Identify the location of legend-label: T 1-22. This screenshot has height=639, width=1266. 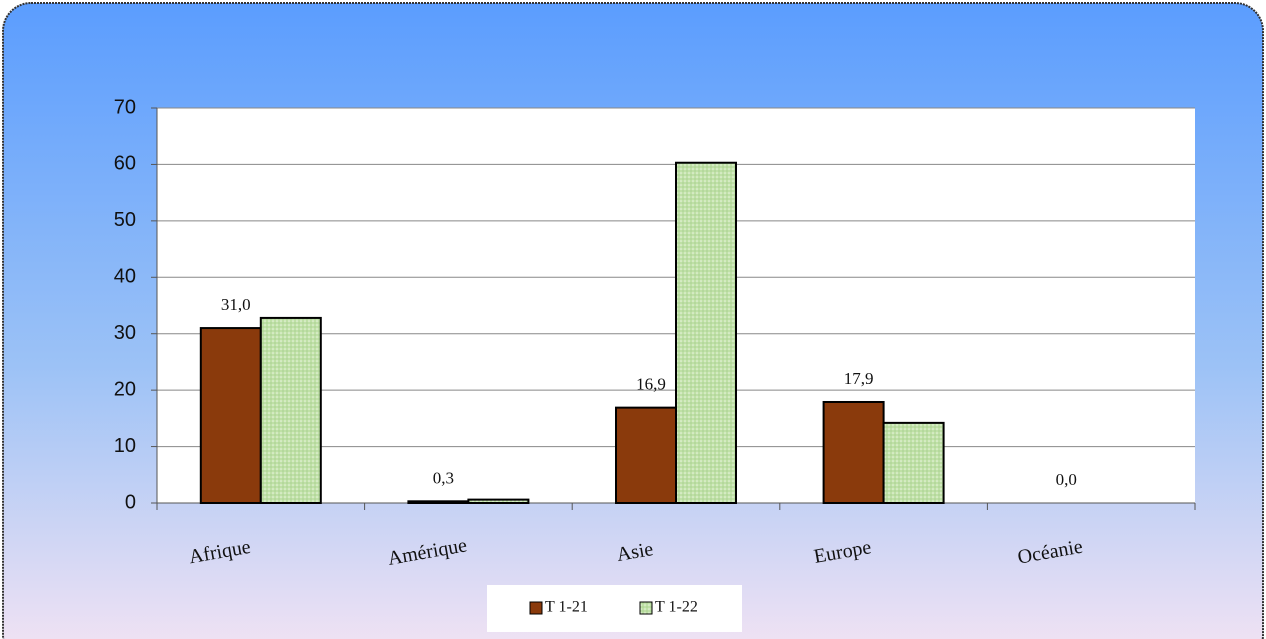
(676, 607).